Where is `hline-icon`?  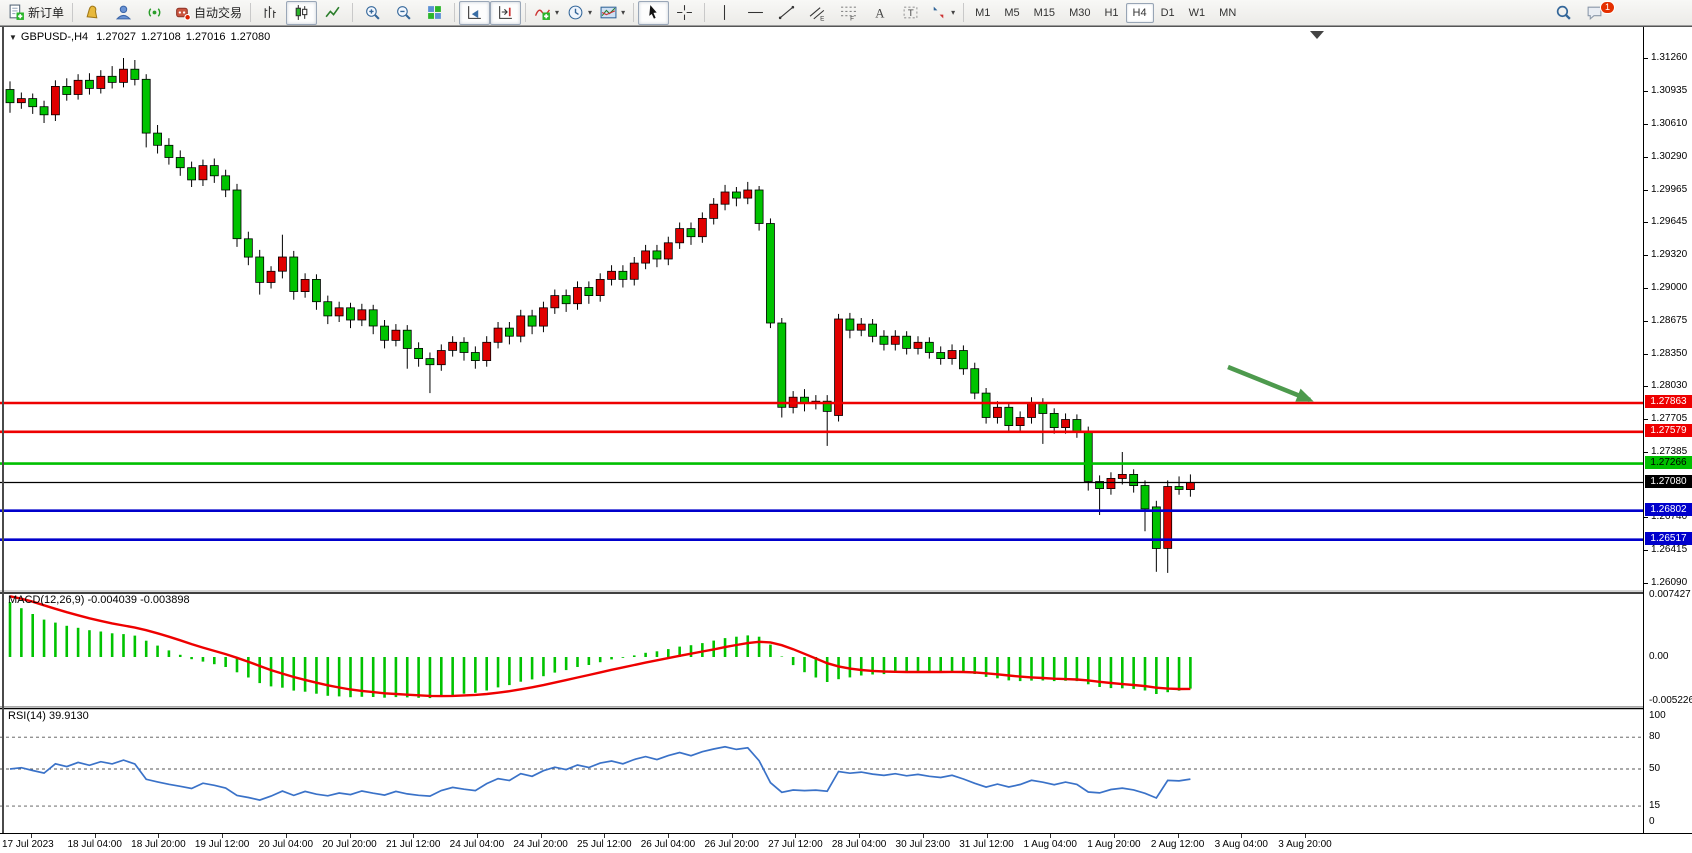
hline-icon is located at coordinates (755, 12).